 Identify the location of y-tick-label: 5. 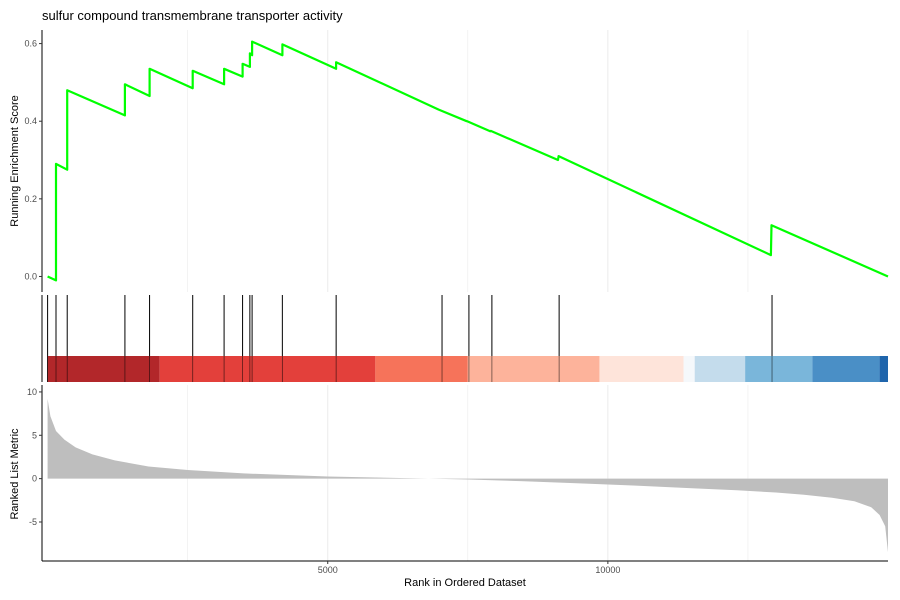
(34, 435).